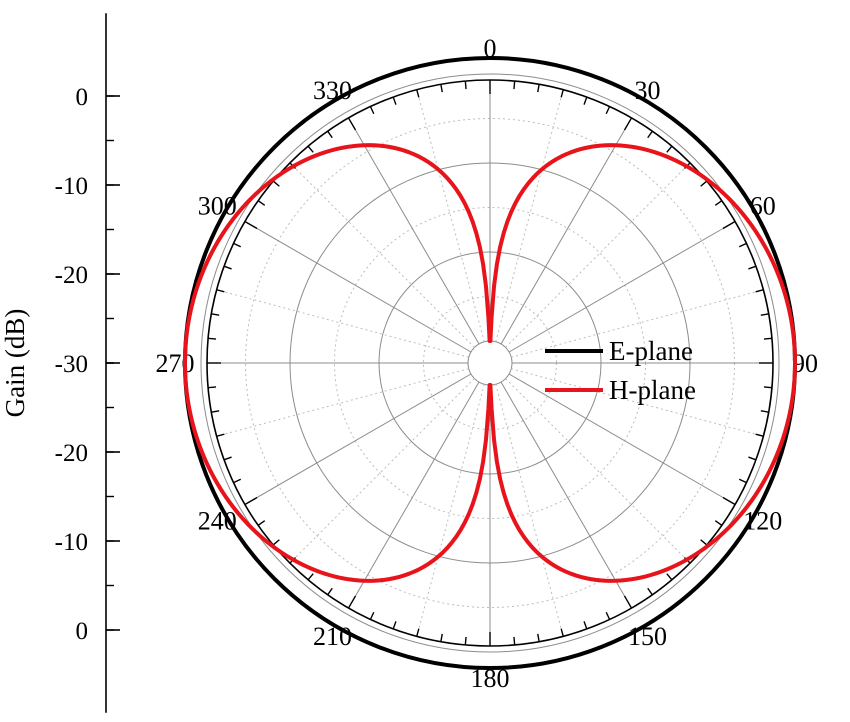  Describe the element at coordinates (651, 351) in the screenshot. I see `legend-label-e-plane: E-plane` at that location.